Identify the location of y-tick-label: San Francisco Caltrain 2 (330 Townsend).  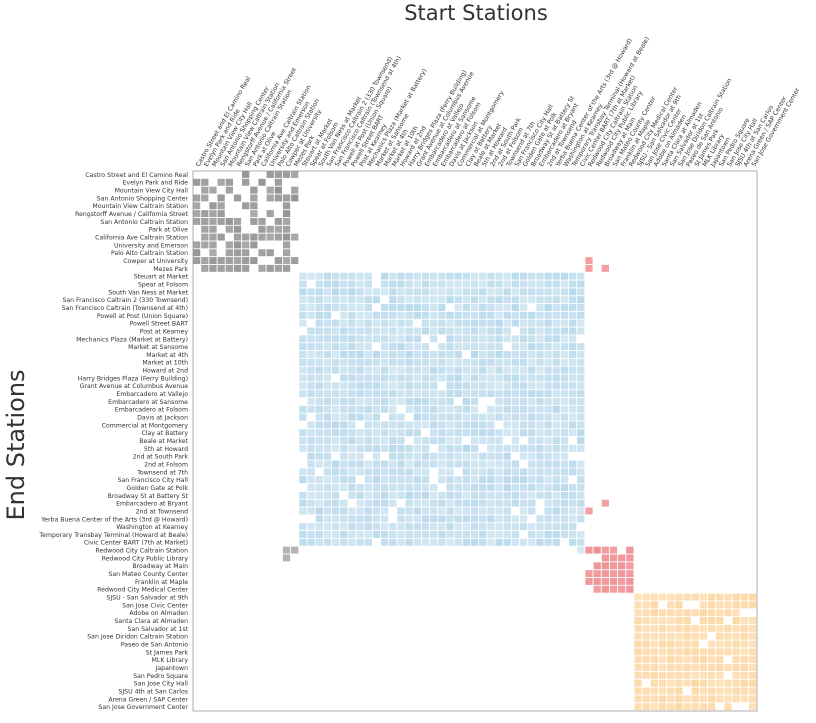
(125, 300).